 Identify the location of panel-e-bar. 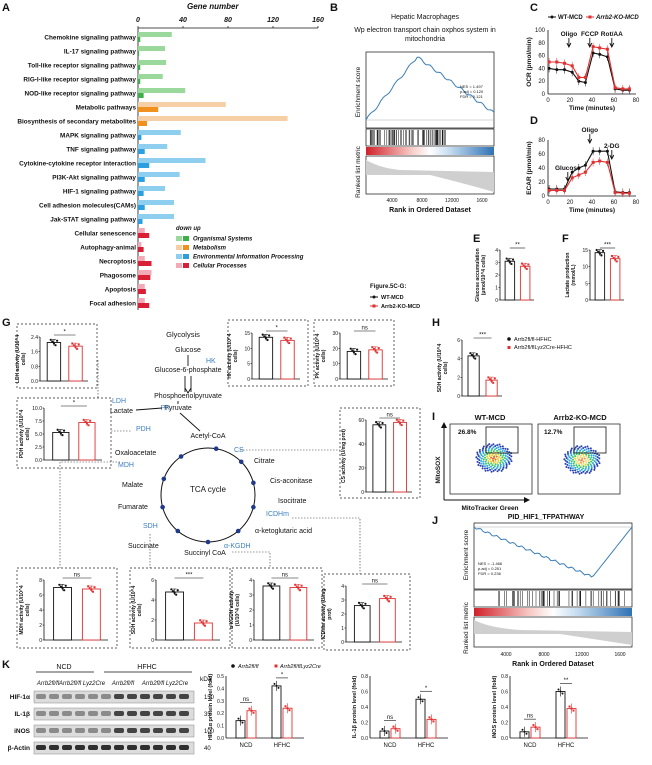
(525, 283).